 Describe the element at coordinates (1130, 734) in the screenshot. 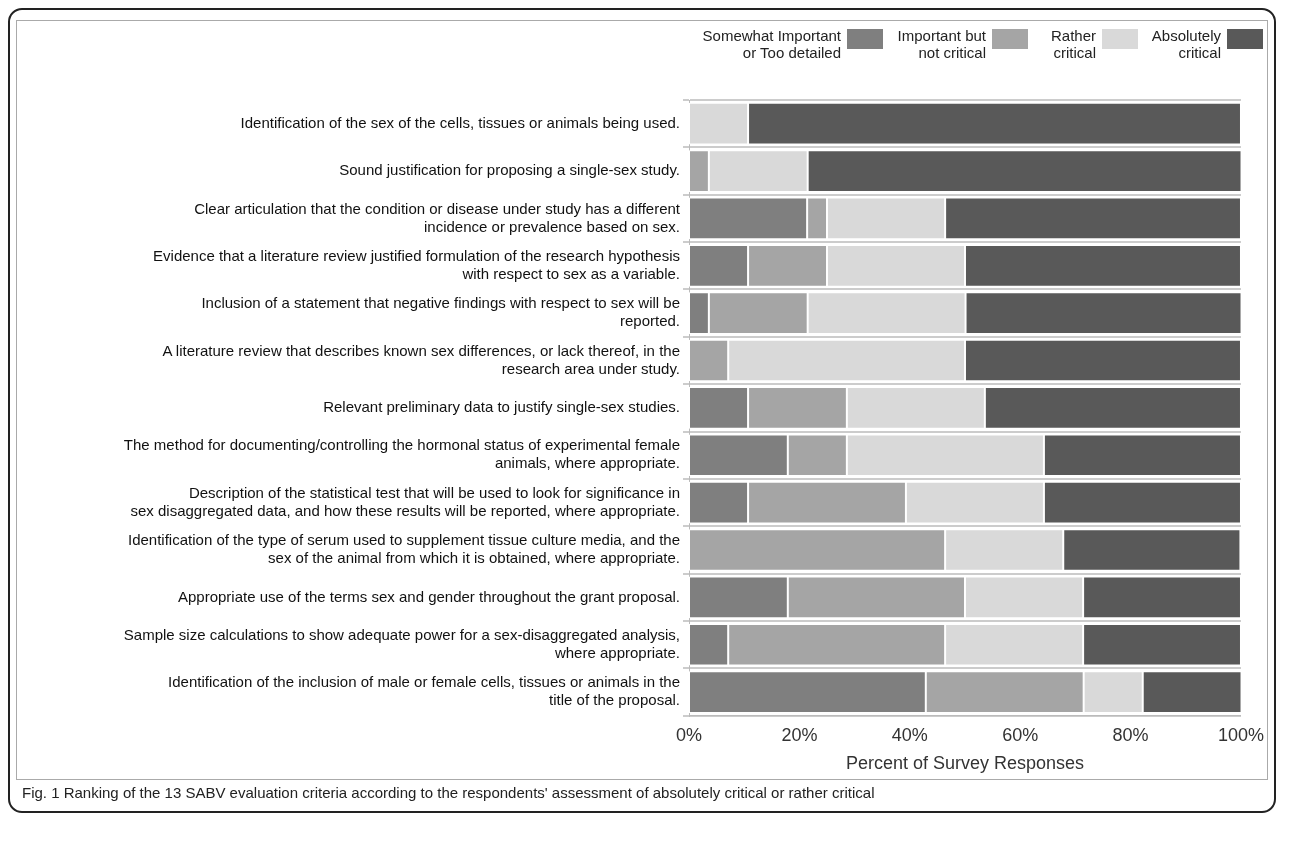

I see `x-tick-label: 80%` at that location.